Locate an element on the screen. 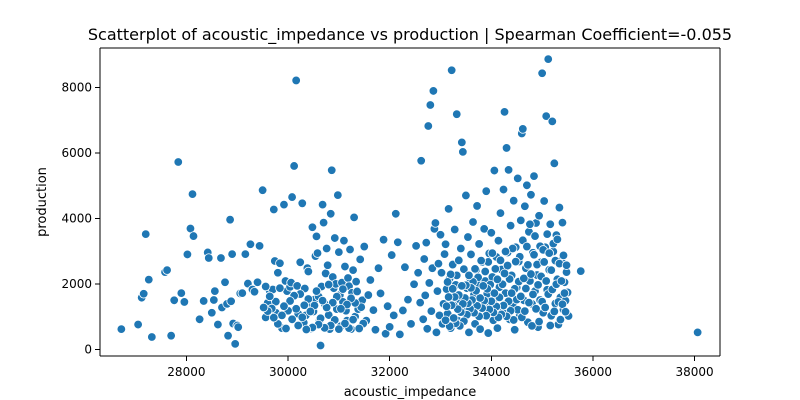  y-tick-label: 0 is located at coordinates (88, 349).